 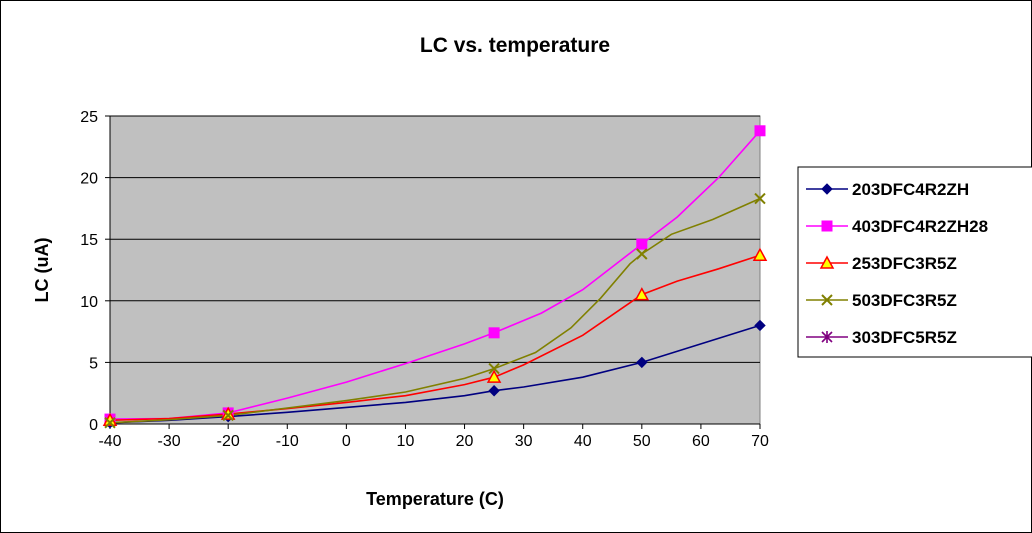 I want to click on x-axis-title: Temperature (C), so click(x=435, y=499).